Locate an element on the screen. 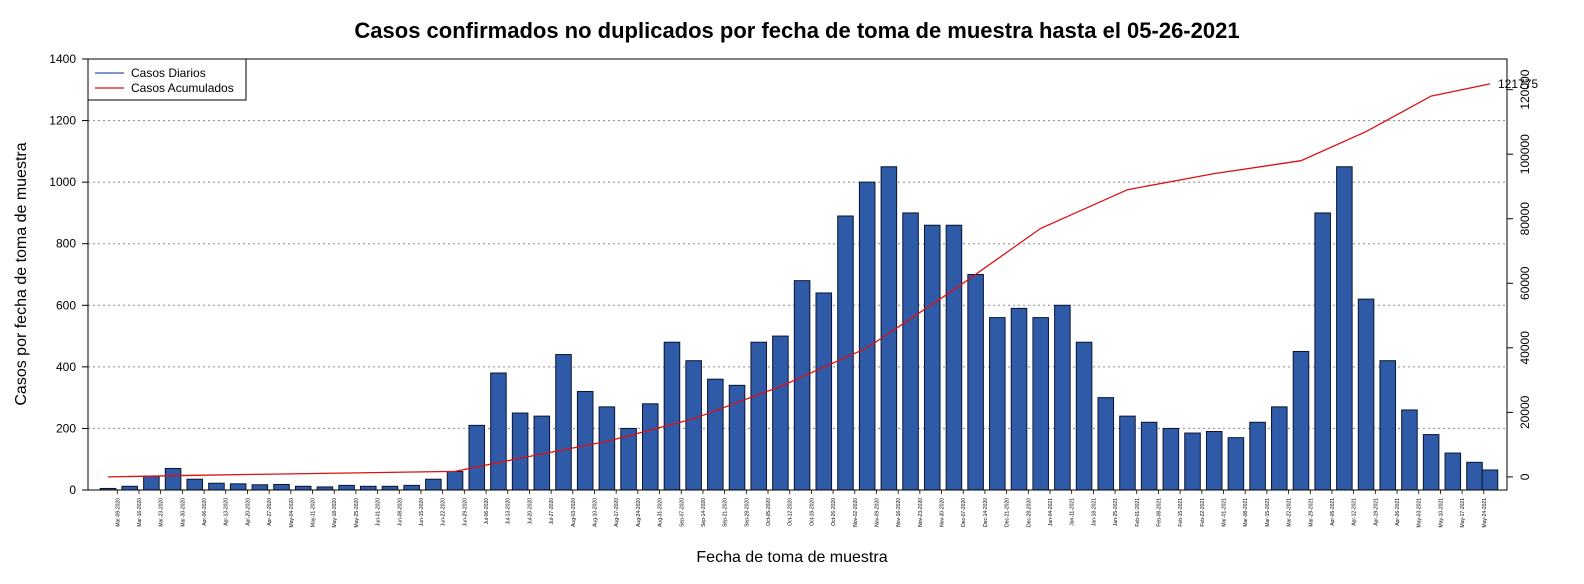  x-tick-label-may-11-2020: May-11-2020 is located at coordinates (314, 512).